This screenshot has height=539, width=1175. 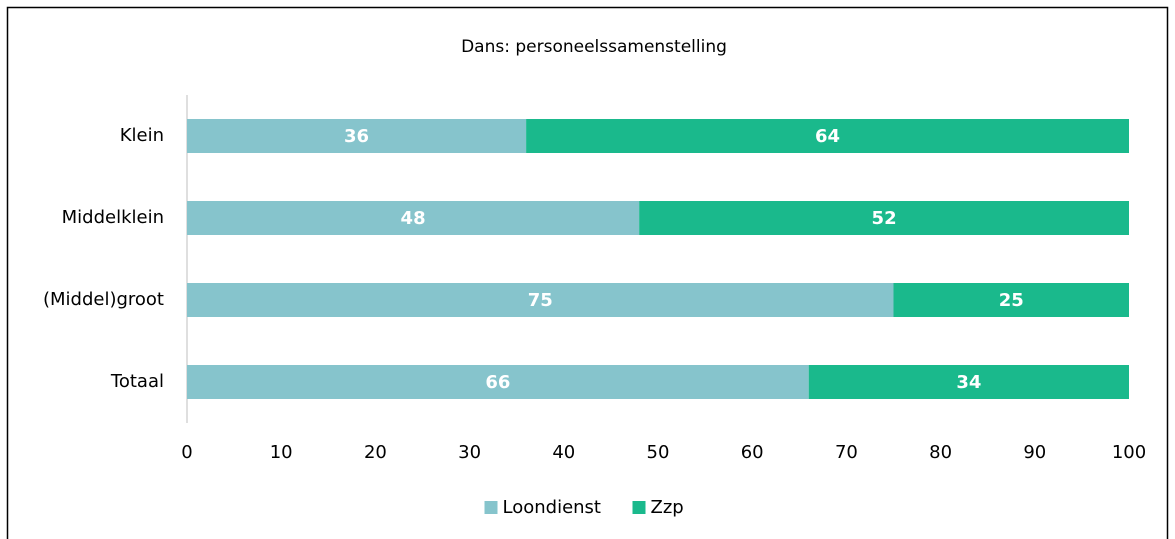 What do you see at coordinates (1034, 452) in the screenshot?
I see `x-tick-label: 90` at bounding box center [1034, 452].